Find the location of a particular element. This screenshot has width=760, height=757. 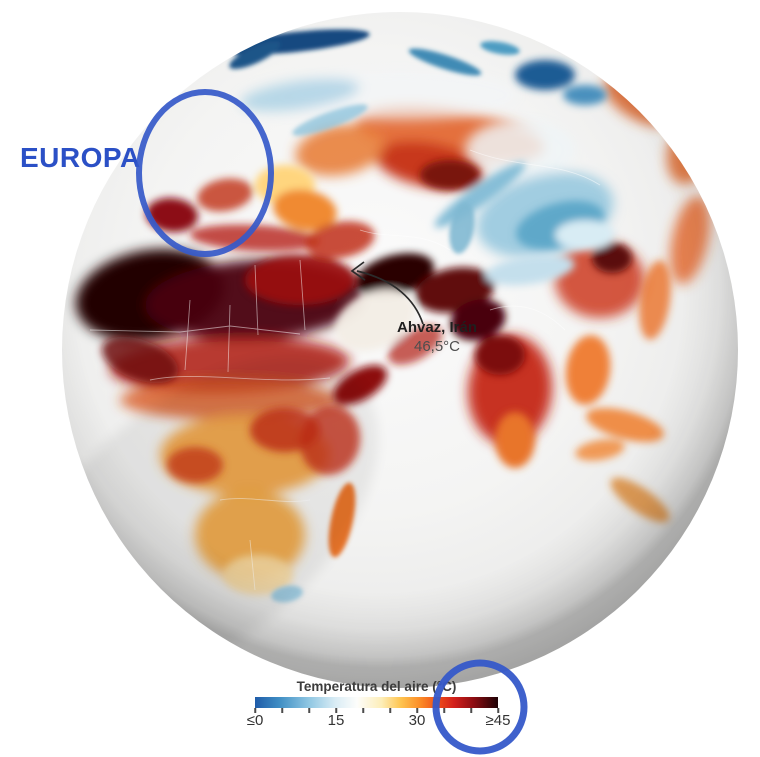

europa-label: EUROPA is located at coordinates (80, 157).